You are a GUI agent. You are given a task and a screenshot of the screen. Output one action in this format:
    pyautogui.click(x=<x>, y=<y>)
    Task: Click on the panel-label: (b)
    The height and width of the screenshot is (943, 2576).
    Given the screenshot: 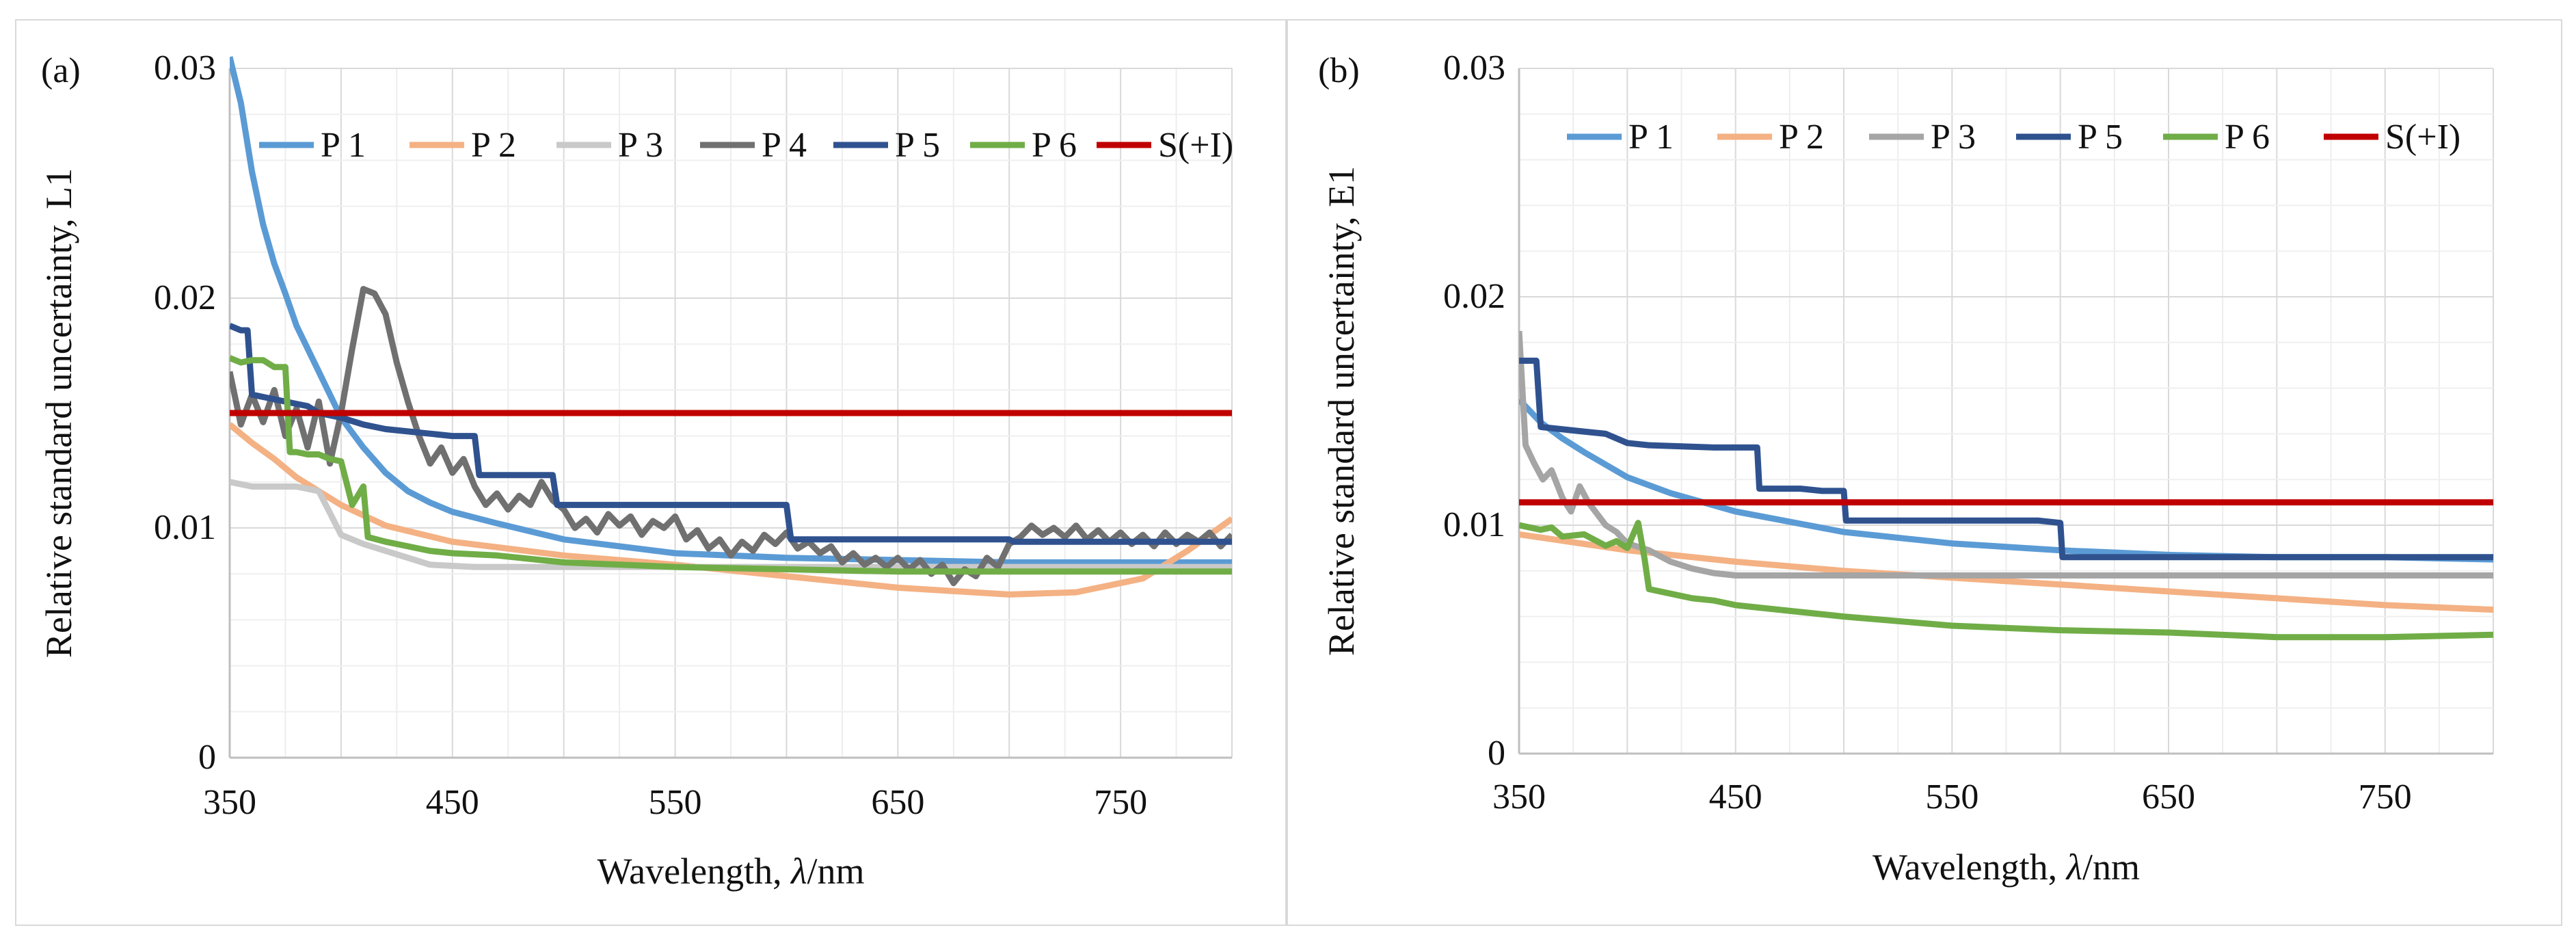 What is the action you would take?
    pyautogui.click(x=1339, y=70)
    